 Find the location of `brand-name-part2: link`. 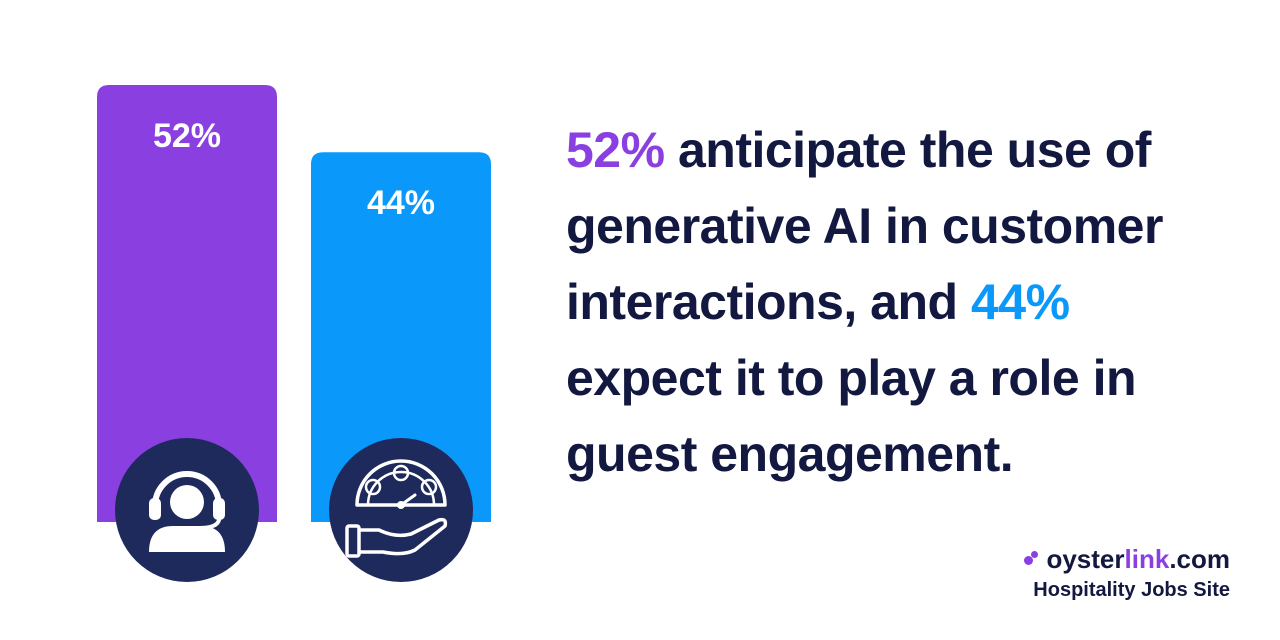

brand-name-part2: link is located at coordinates (1147, 559).